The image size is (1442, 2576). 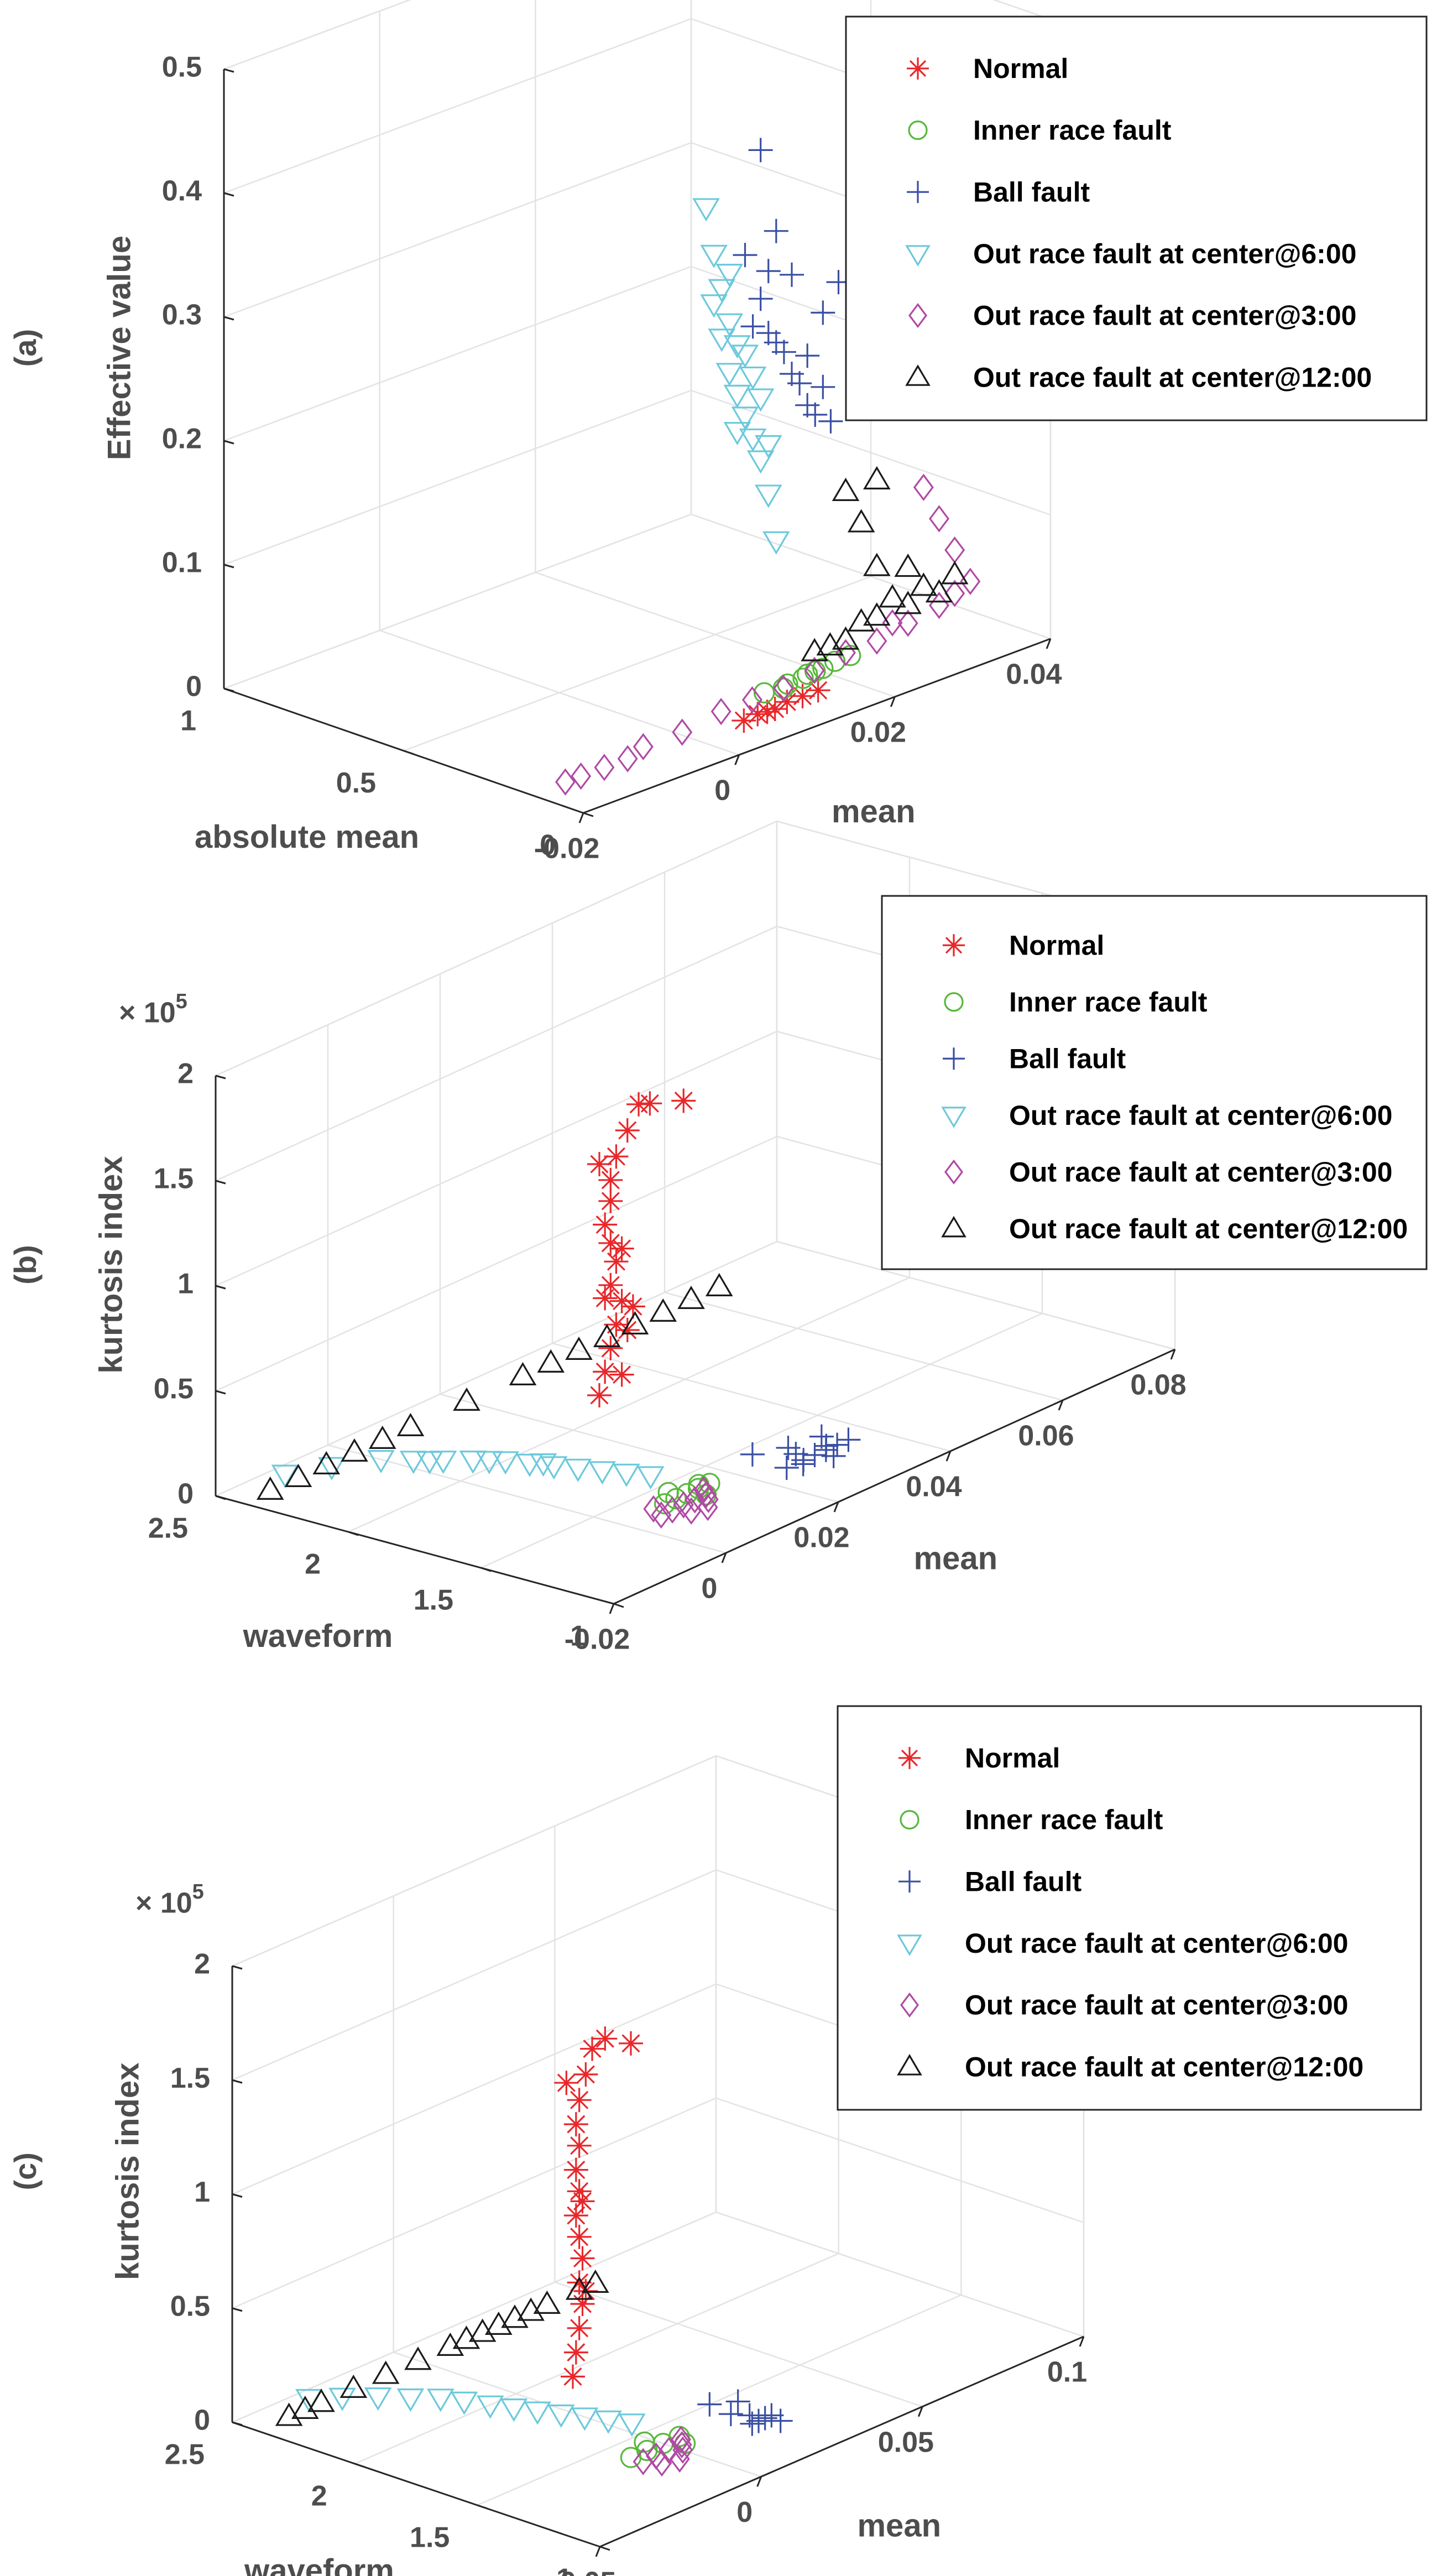 I want to click on y-axis-line, so click(x=416, y=2484).